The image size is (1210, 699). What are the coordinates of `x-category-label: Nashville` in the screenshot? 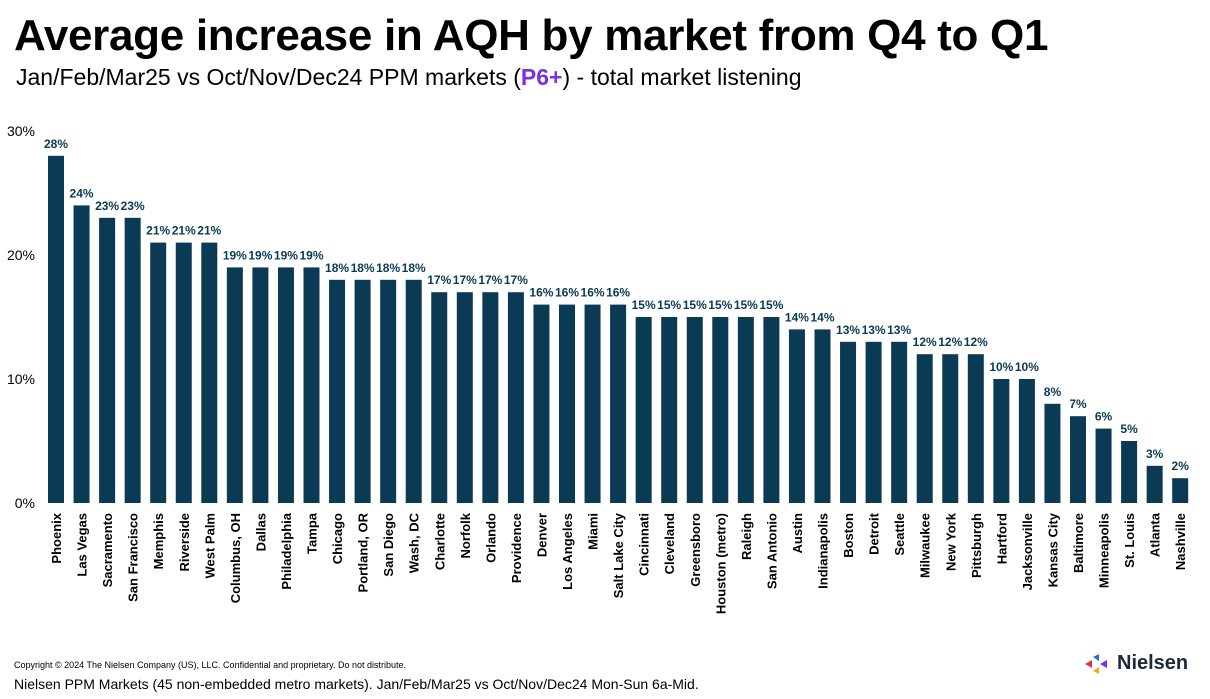 It's located at (1180, 541).